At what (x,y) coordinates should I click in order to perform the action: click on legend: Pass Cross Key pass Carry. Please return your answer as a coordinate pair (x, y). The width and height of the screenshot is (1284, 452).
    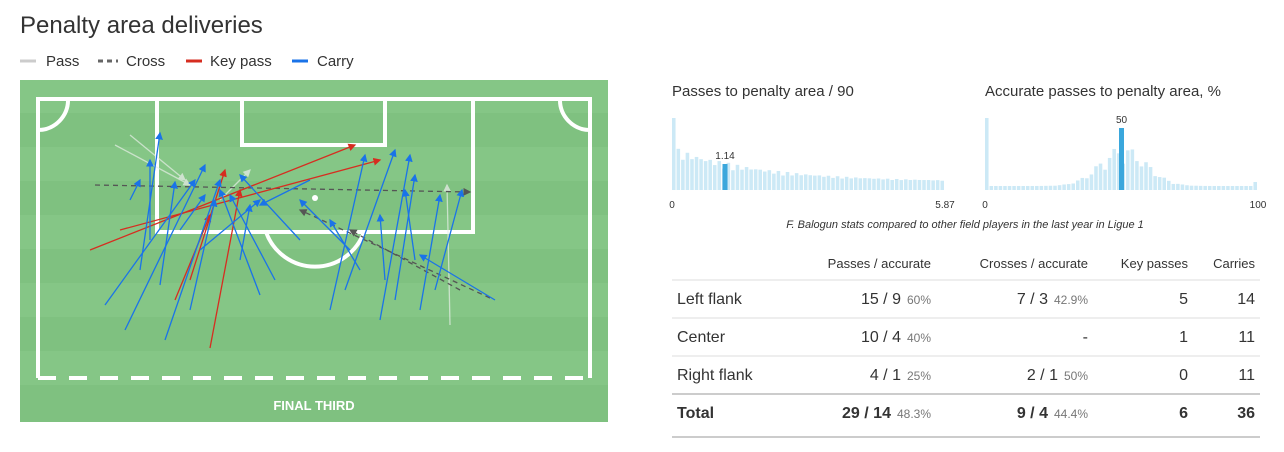
    Looking at the image, I should click on (187, 61).